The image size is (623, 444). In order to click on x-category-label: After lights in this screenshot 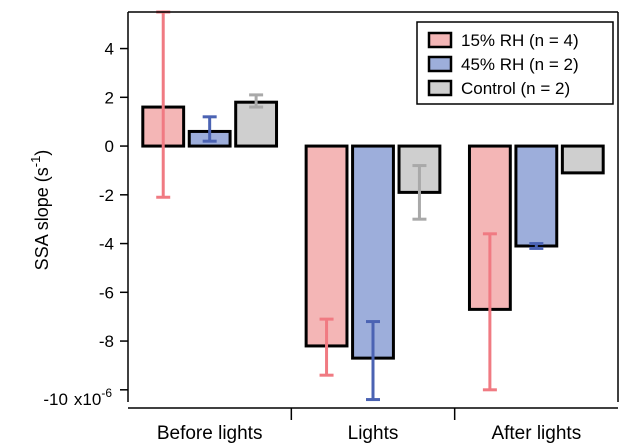, I will do `click(536, 433)`.